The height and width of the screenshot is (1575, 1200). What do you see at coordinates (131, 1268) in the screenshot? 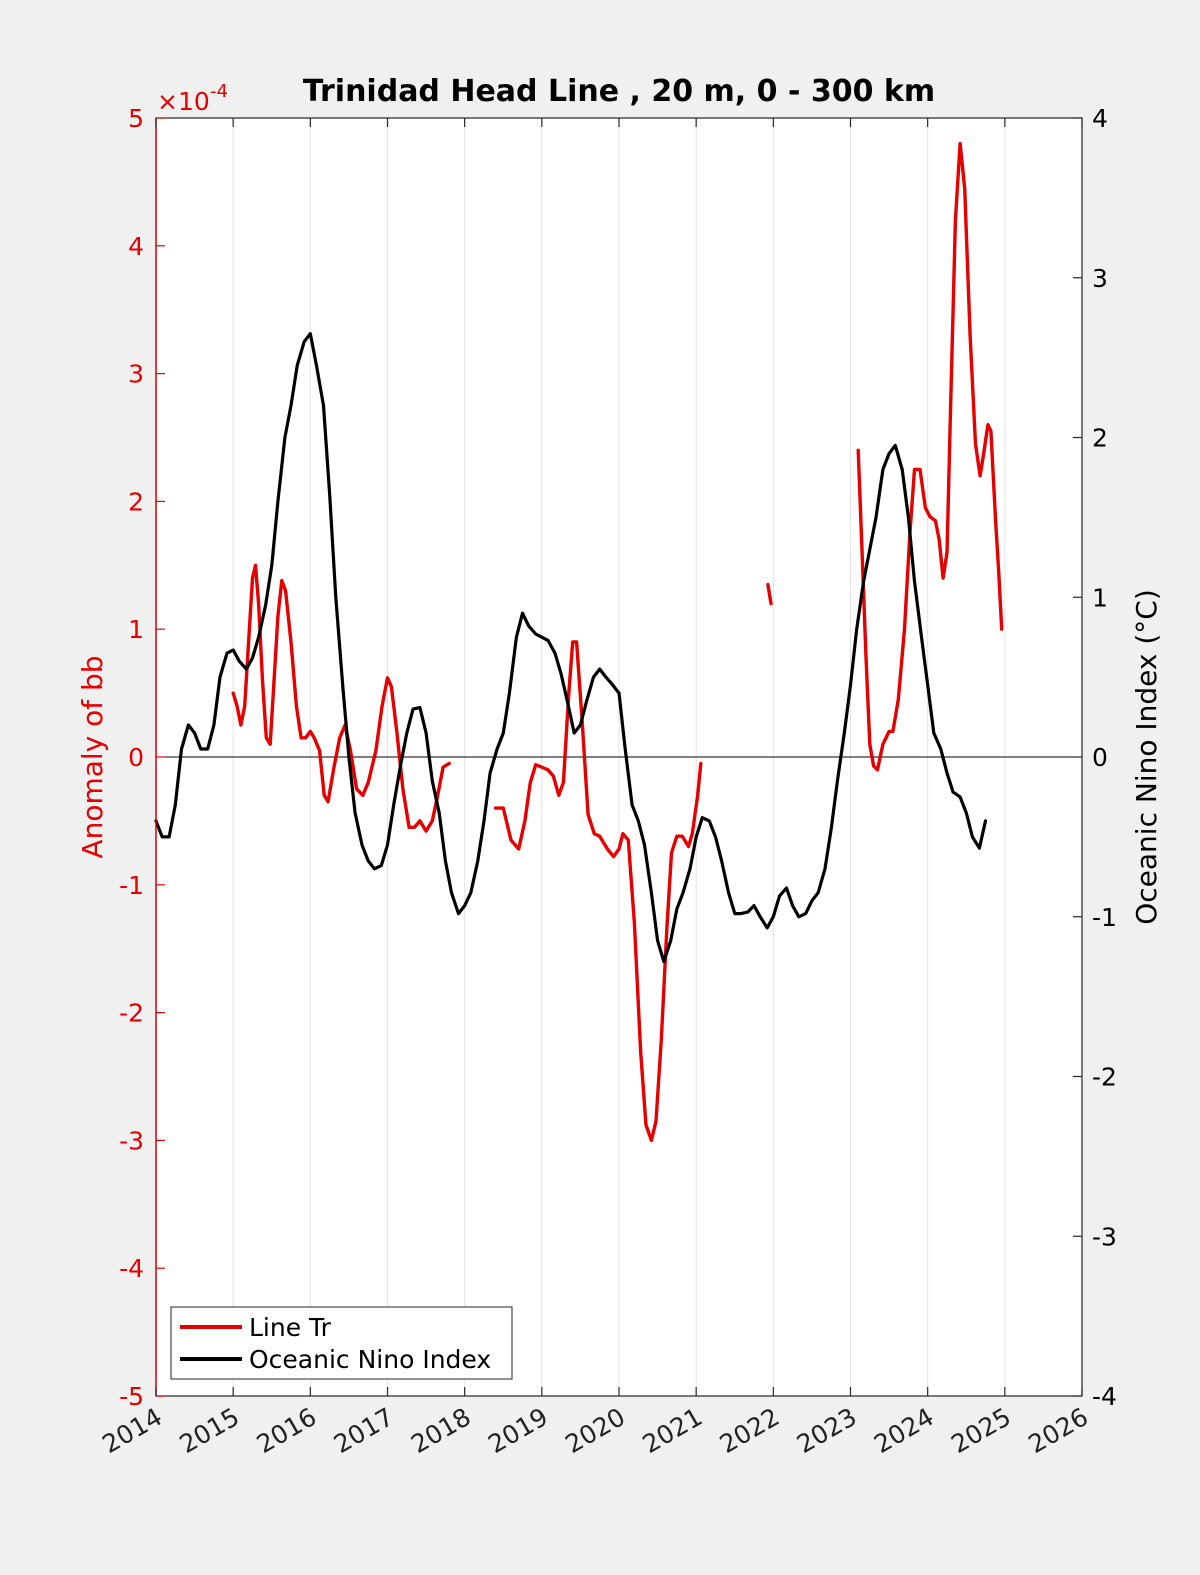
I see `left-tick-label--4: -4` at bounding box center [131, 1268].